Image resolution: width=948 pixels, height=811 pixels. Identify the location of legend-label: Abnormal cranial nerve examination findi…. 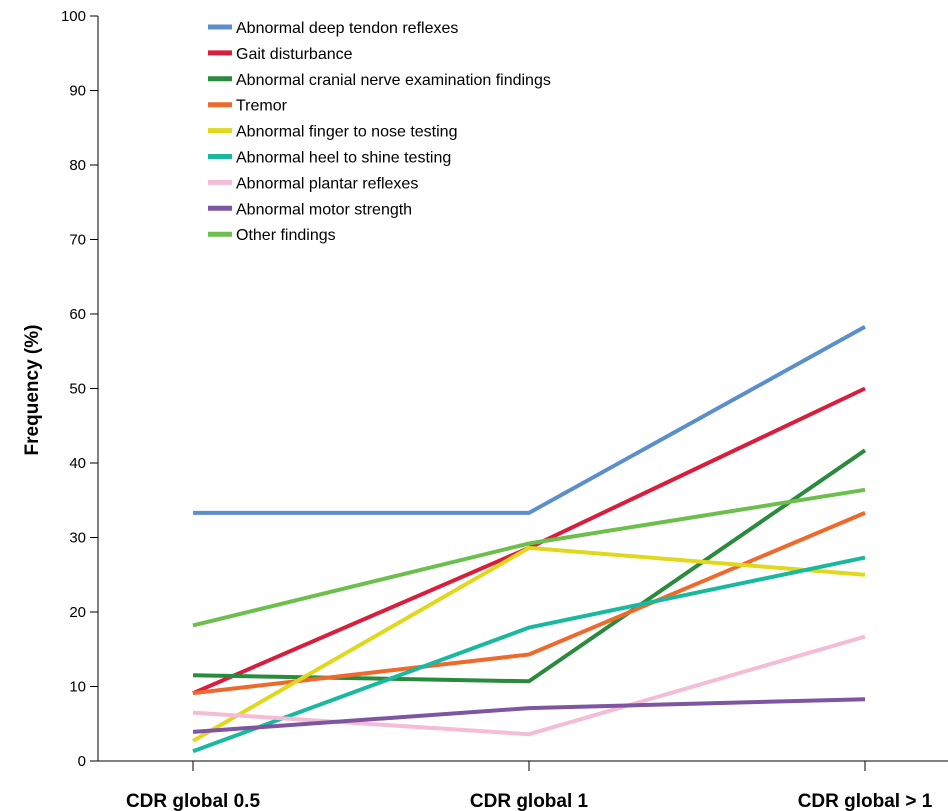
(393, 80).